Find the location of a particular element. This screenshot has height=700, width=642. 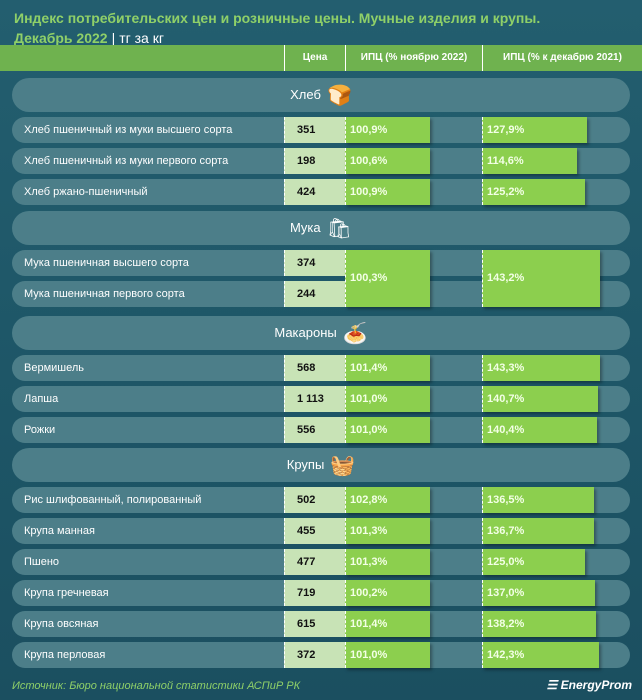

price-cell: 424 is located at coordinates (314, 192).